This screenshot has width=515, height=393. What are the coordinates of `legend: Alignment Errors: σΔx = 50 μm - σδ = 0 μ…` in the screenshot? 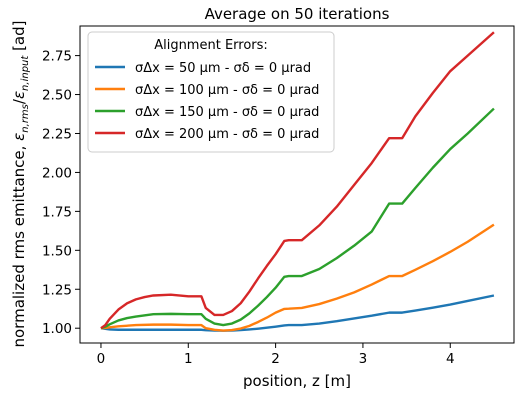 It's located at (211, 92).